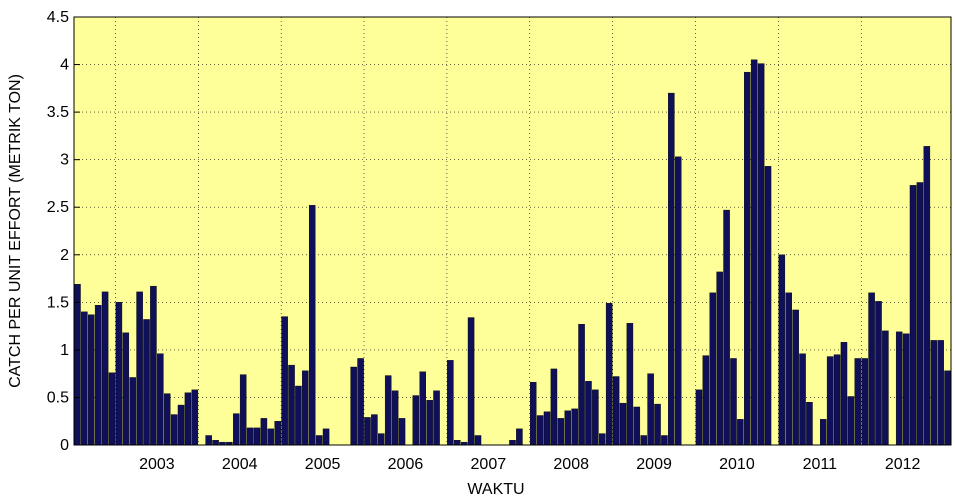 The image size is (955, 502). Describe the element at coordinates (820, 464) in the screenshot. I see `x-tick-label: 2011` at that location.